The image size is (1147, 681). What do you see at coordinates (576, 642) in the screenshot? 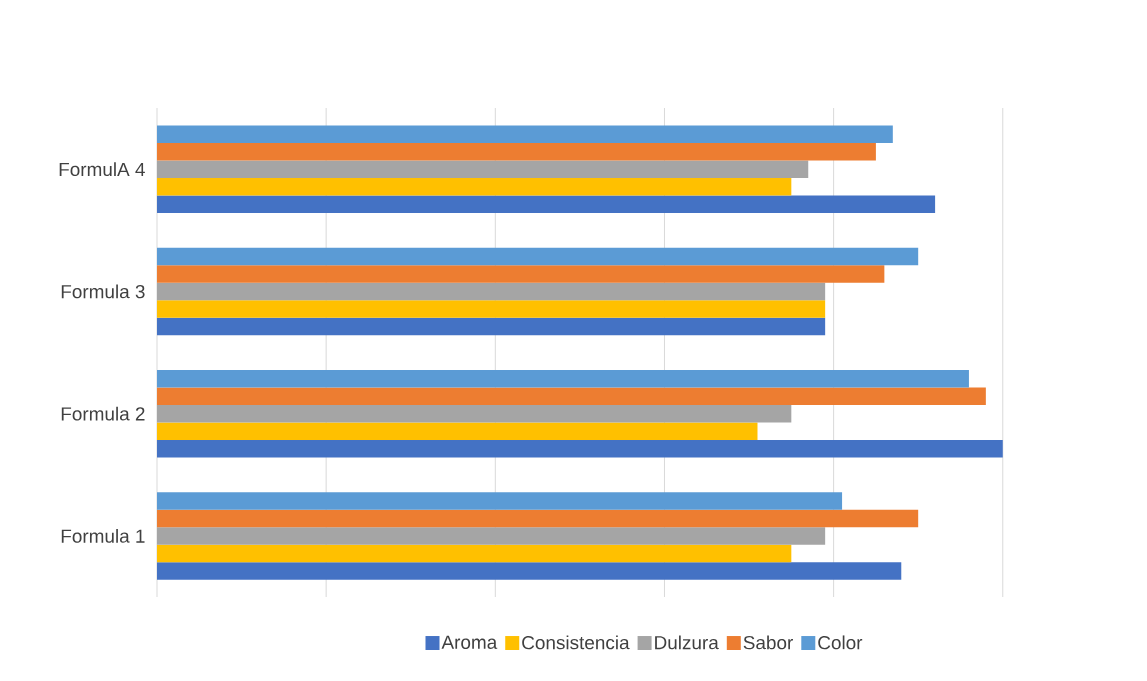
I see `legend-label: Consistencia` at bounding box center [576, 642].